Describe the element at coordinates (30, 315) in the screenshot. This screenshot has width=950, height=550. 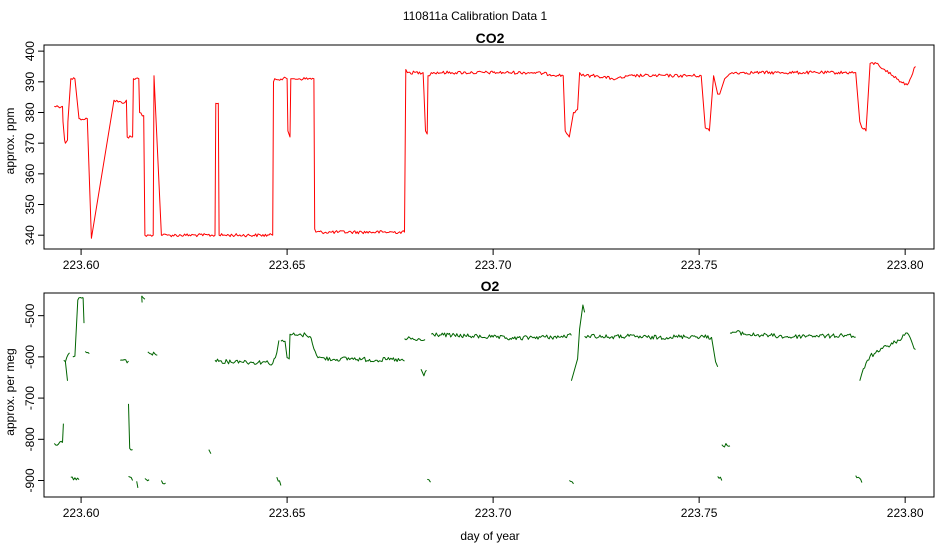
I see `o2-y-tick-label: -500` at that location.